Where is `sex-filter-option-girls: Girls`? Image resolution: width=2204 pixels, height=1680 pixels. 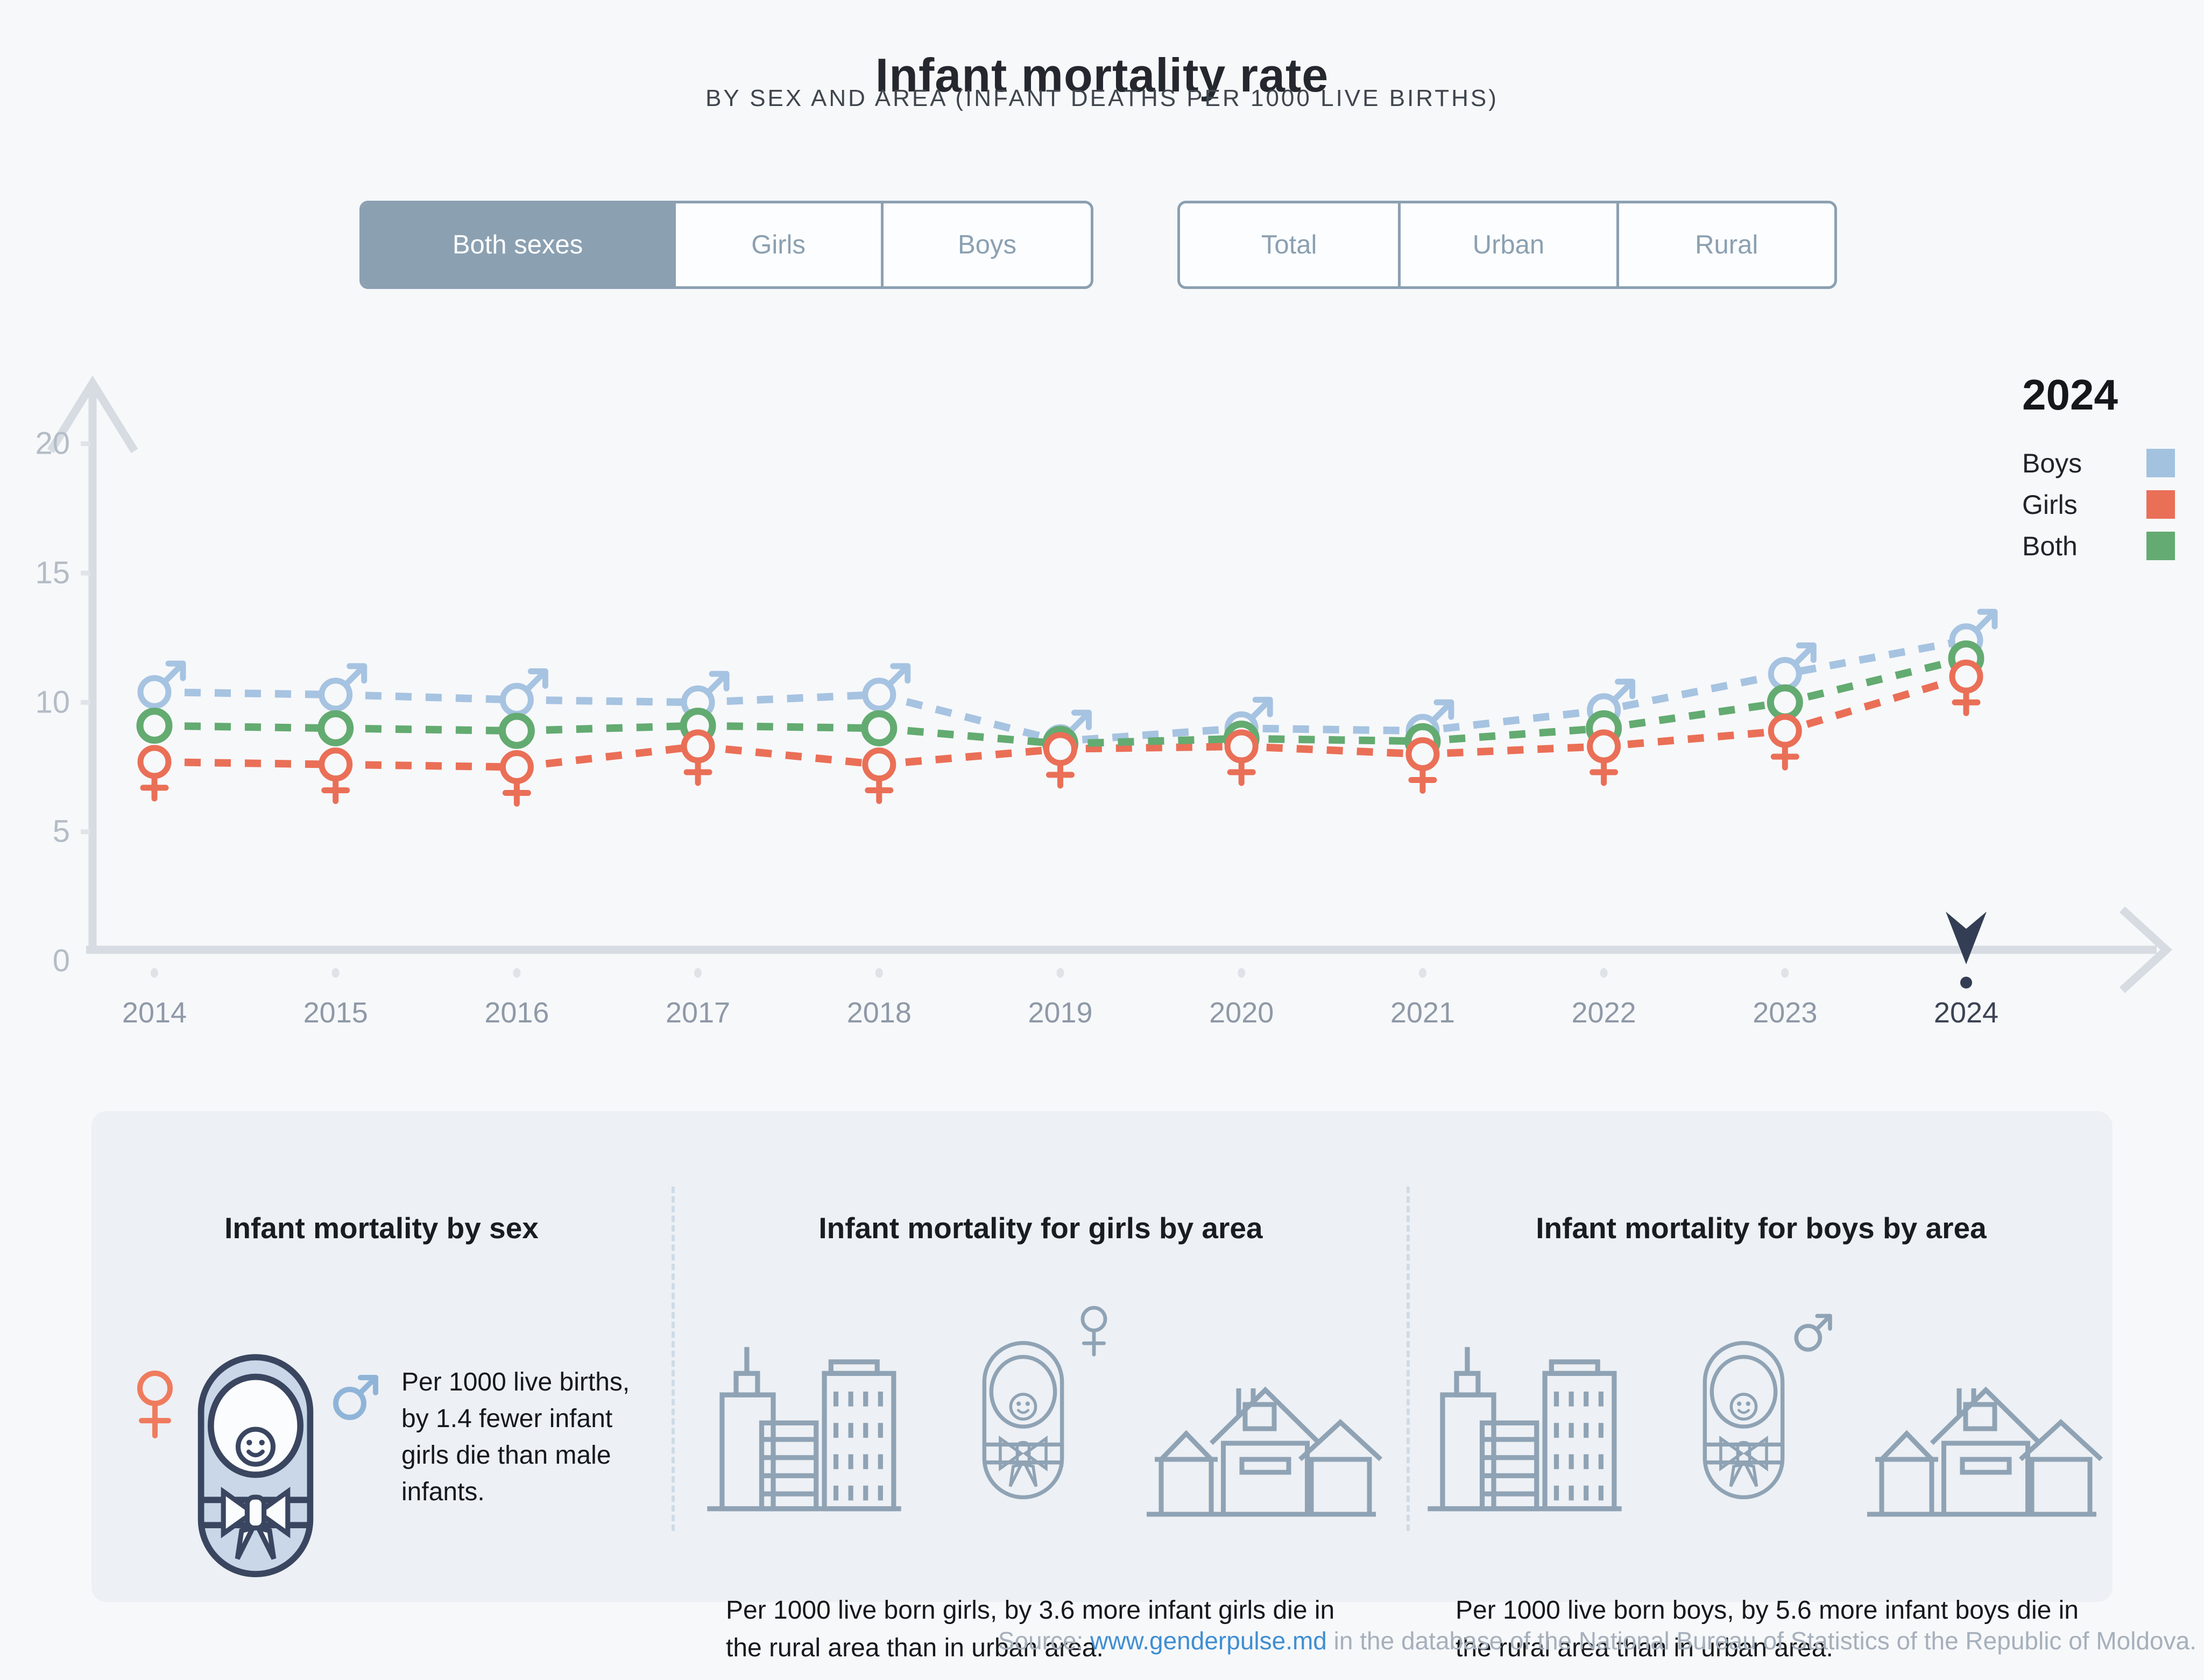 sex-filter-option-girls: Girls is located at coordinates (777, 244).